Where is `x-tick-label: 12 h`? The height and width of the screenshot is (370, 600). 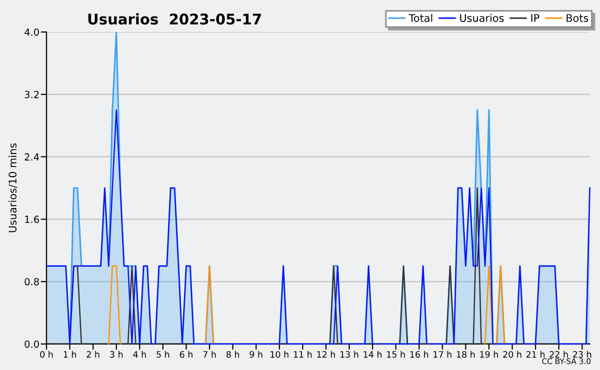 x-tick-label: 12 h is located at coordinates (326, 354).